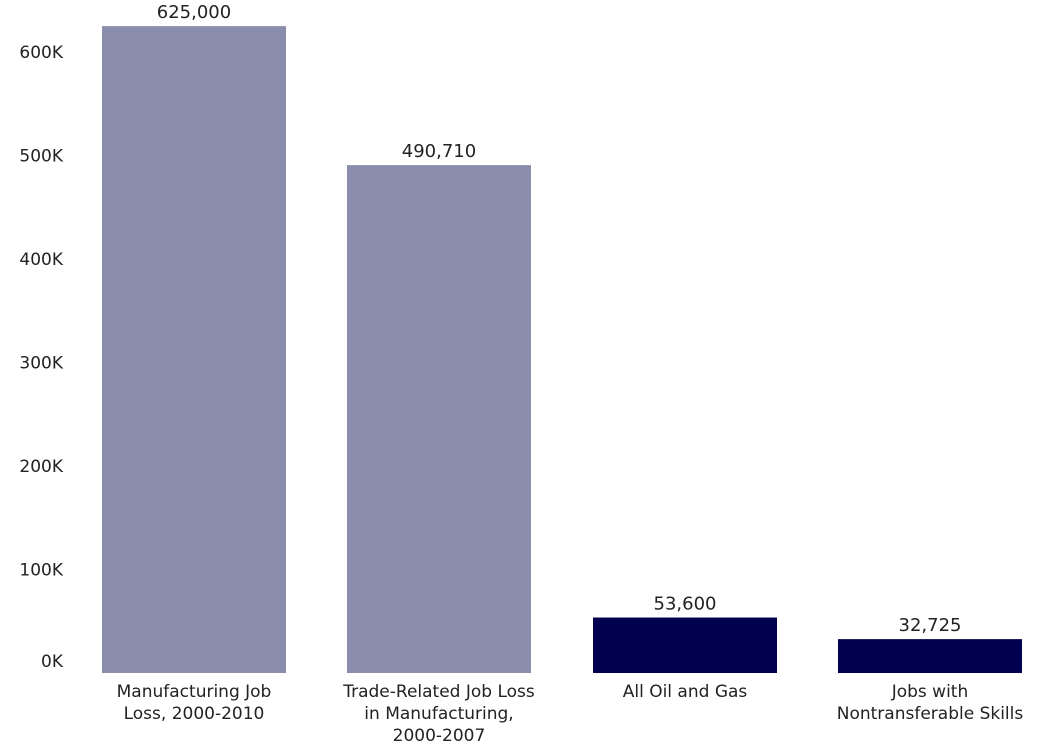 Image resolution: width=1043 pixels, height=752 pixels. I want to click on y-tick-label: 0K, so click(52, 662).